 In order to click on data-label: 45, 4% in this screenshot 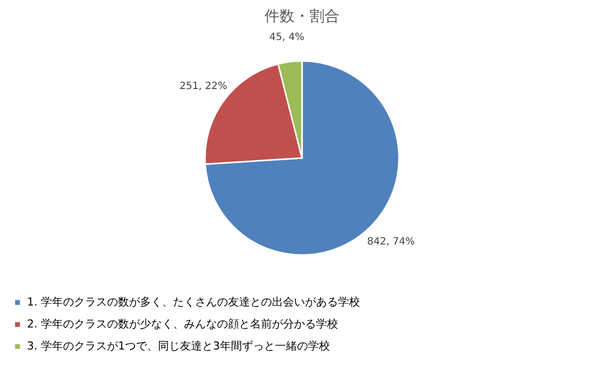, I will do `click(286, 37)`.